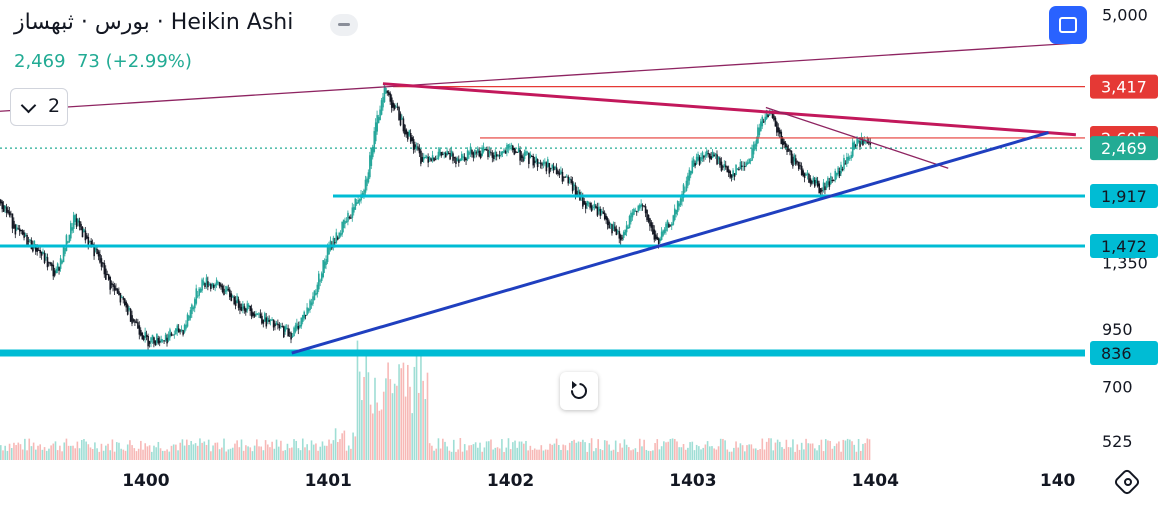  Describe the element at coordinates (1124, 196) in the screenshot. I see `price-badge-label: 1,917` at that location.